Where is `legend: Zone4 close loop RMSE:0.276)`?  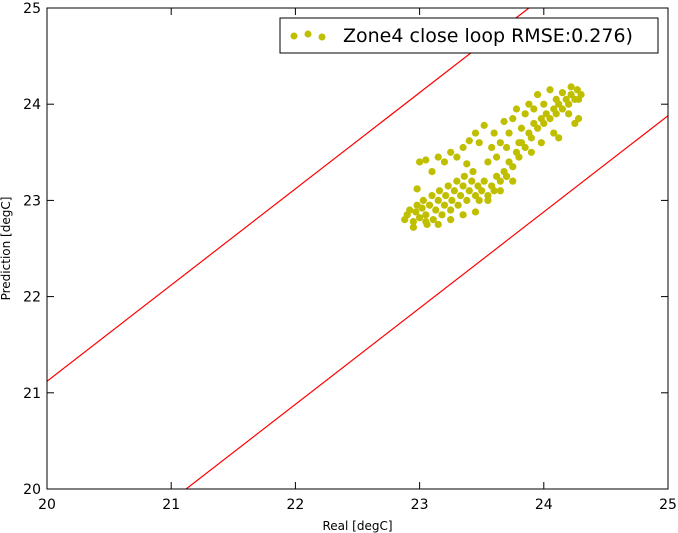 legend: Zone4 close loop RMSE:0.276) is located at coordinates (469, 35).